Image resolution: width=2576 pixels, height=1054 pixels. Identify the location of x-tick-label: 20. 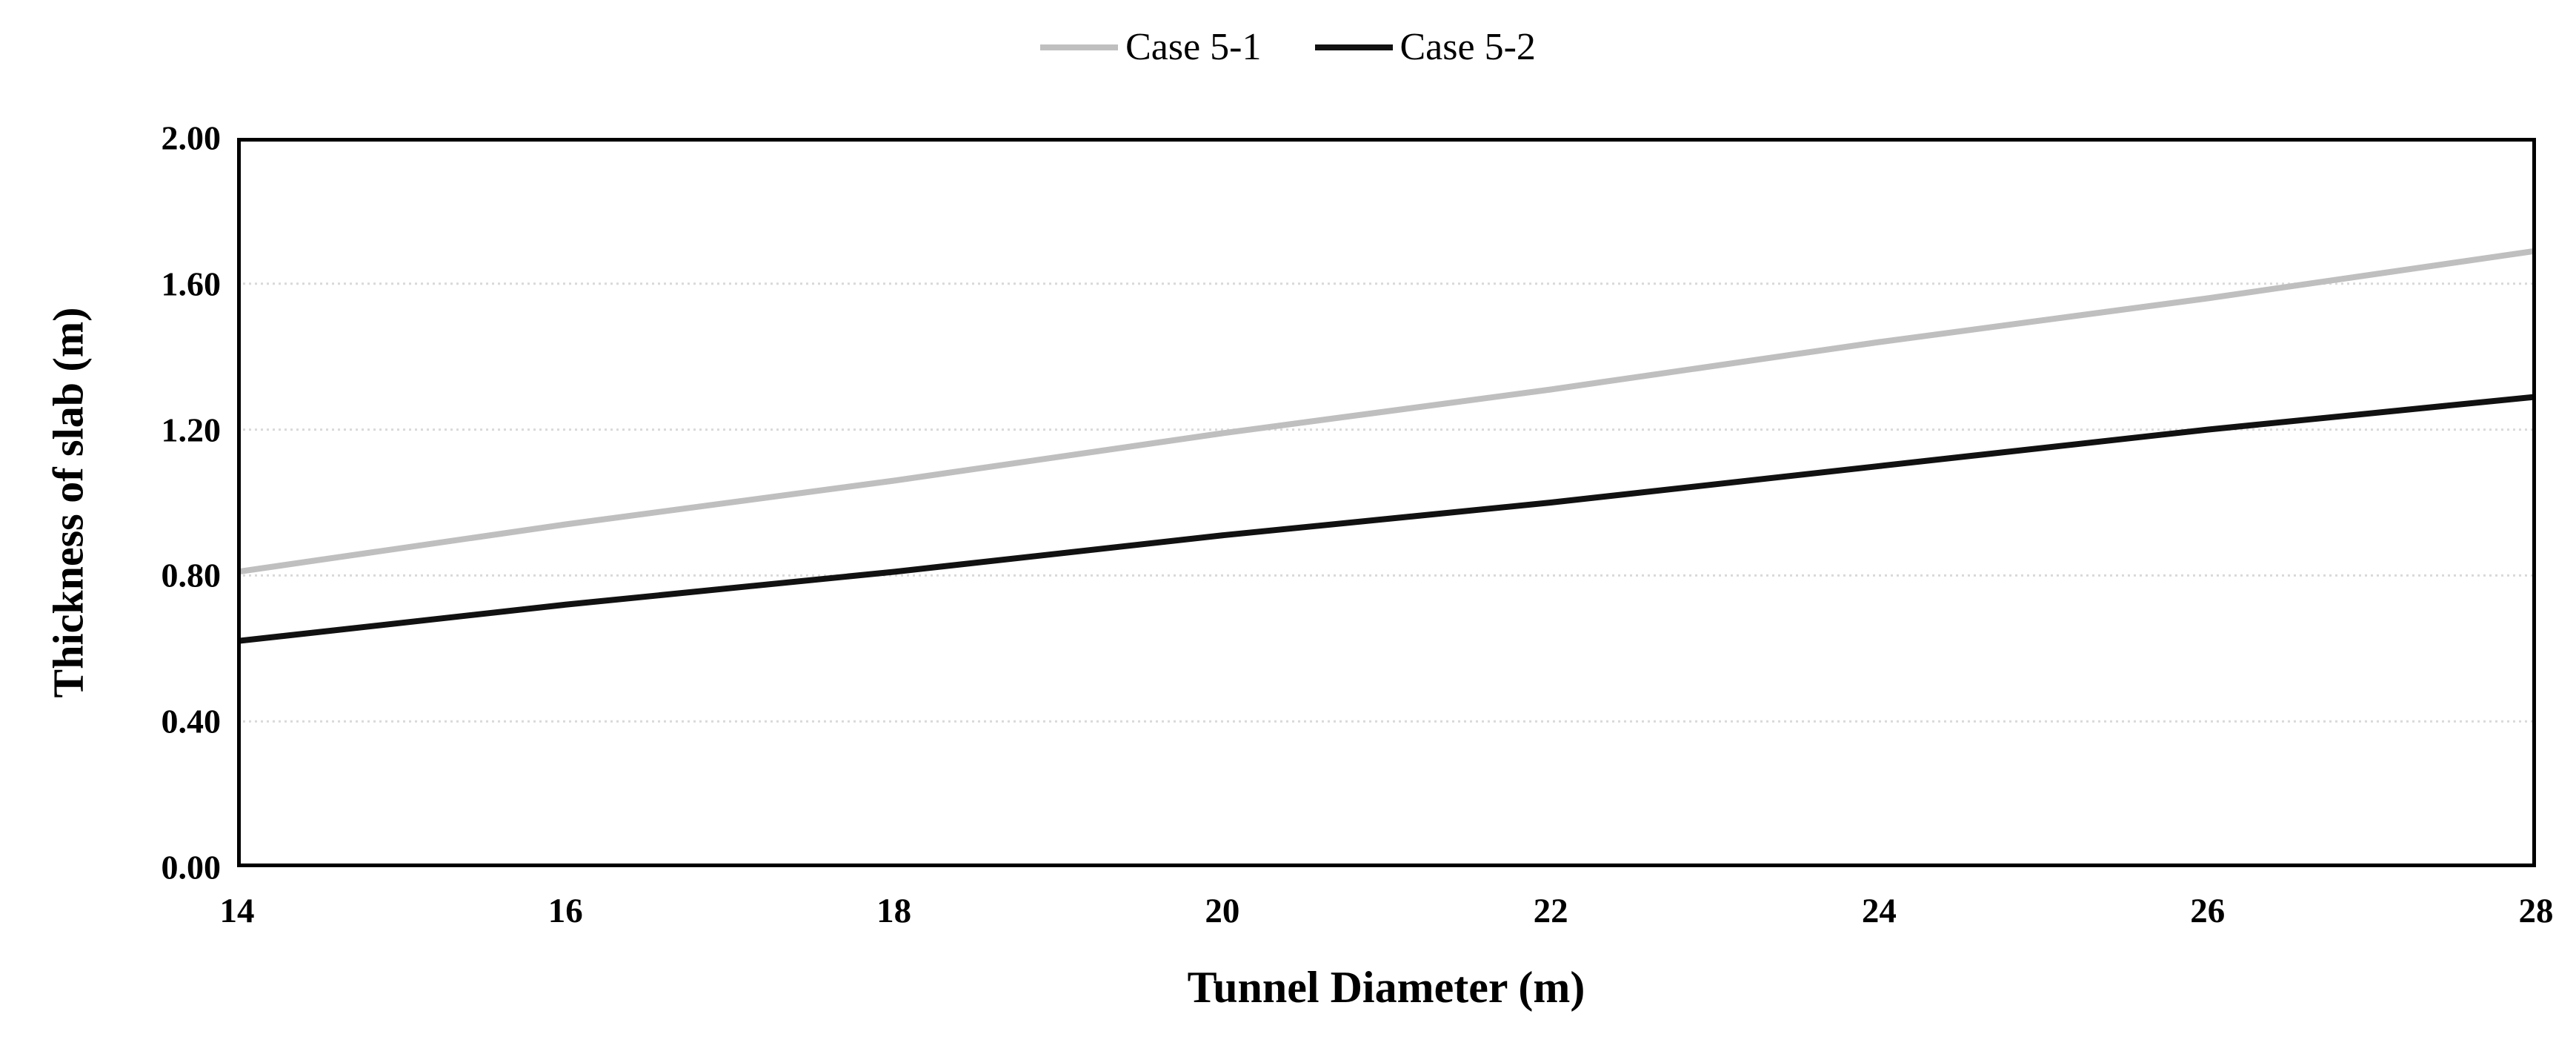
(1222, 911).